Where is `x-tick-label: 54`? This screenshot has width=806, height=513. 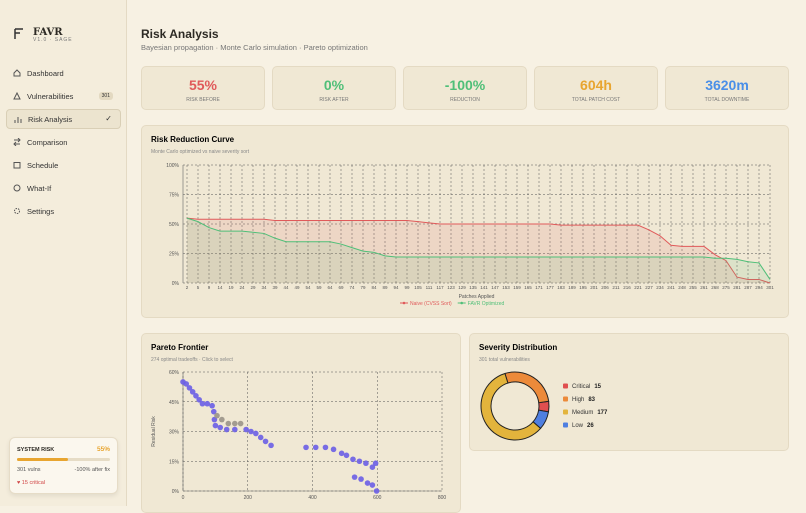
x-tick-label: 54 is located at coordinates (308, 287).